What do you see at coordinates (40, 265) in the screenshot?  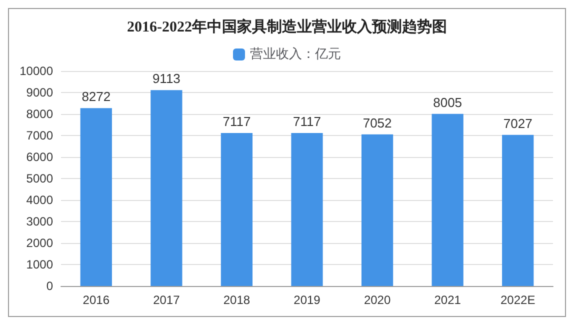 I see `y-tick-label: 1000` at bounding box center [40, 265].